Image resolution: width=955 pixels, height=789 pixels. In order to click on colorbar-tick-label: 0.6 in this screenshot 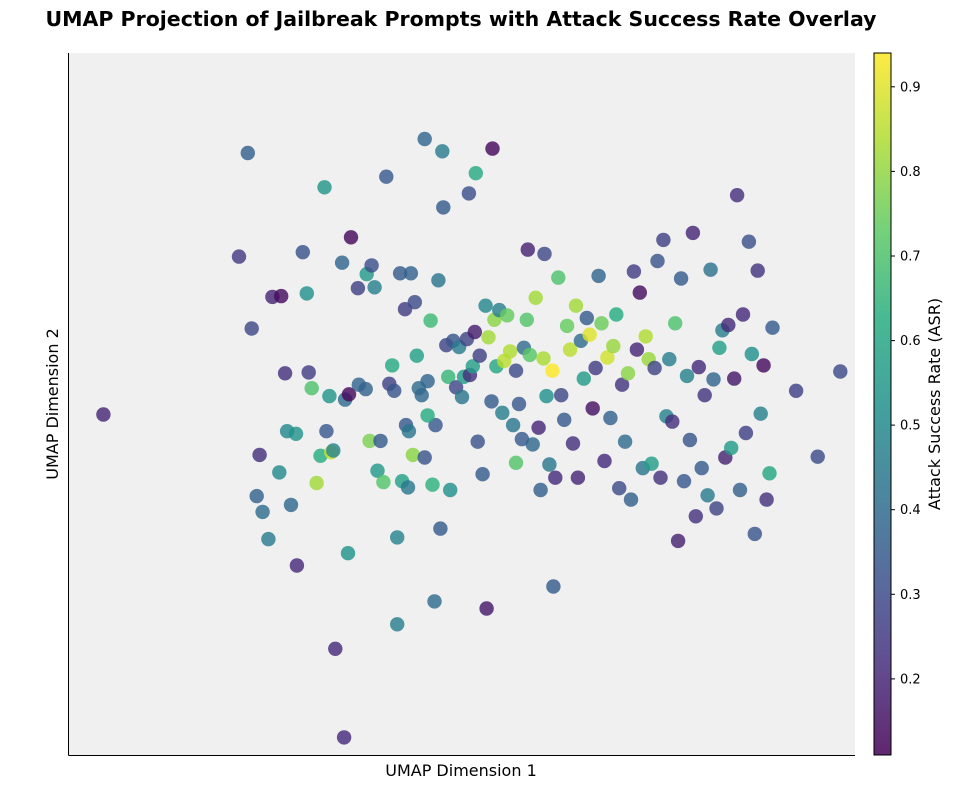, I will do `click(910, 341)`.